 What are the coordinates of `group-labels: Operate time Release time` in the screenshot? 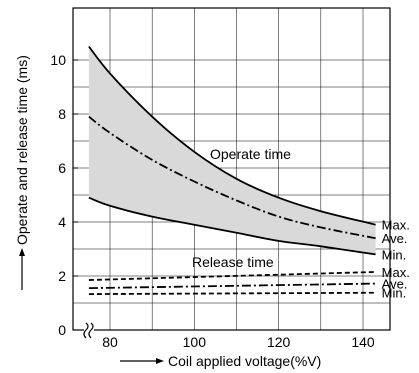 It's located at (241, 208).